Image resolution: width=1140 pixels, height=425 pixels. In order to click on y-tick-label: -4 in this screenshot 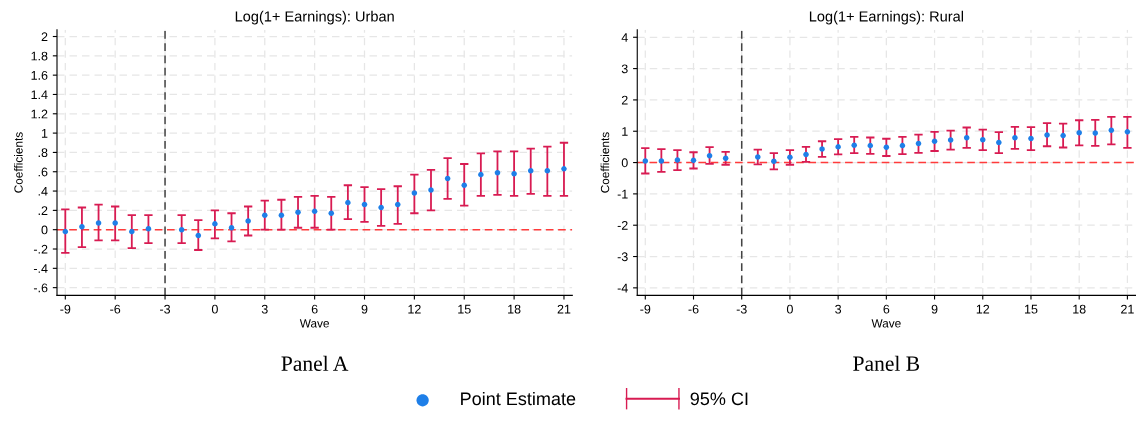, I will do `click(622, 288)`.